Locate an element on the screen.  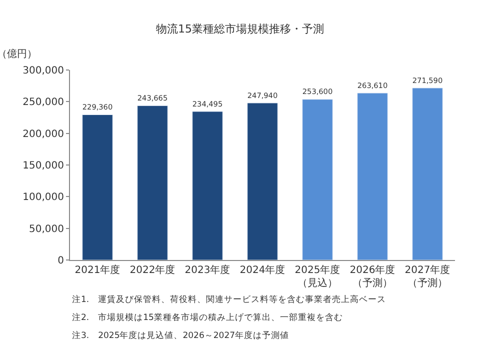
x-tick-label: 2026年度（予測） is located at coordinates (373, 276).